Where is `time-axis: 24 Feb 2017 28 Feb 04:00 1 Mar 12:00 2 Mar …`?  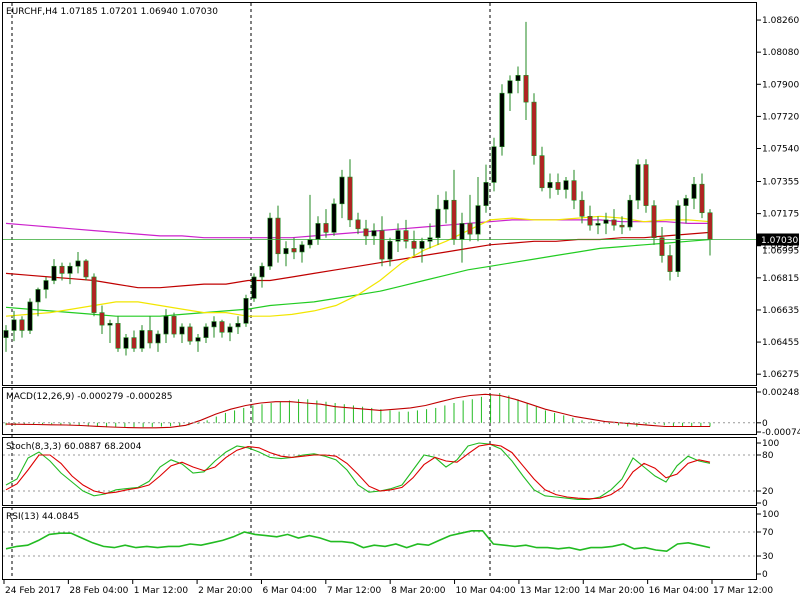
time-axis: 24 Feb 2017 28 Feb 04:00 1 Mar 12:00 2 Mar … is located at coordinates (388, 588).